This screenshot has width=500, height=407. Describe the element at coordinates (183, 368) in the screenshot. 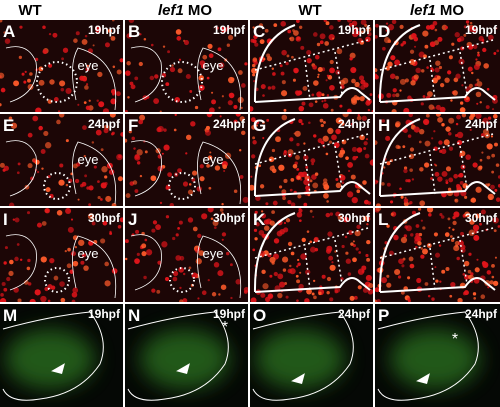

I see `arrowhead` at that location.